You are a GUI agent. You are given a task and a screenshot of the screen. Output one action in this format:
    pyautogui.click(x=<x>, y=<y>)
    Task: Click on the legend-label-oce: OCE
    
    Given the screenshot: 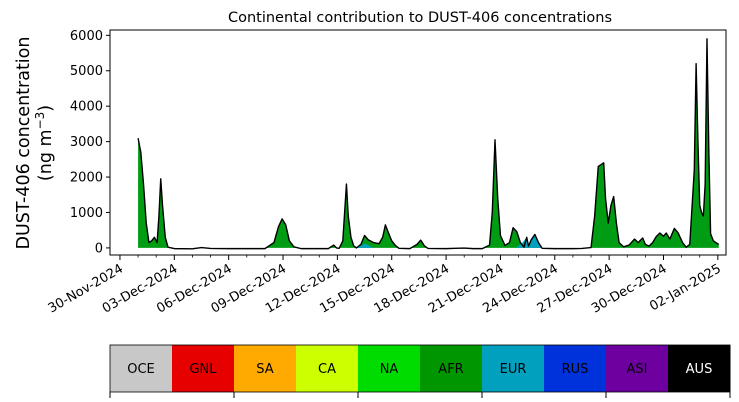 What is the action you would take?
    pyautogui.click(x=141, y=369)
    